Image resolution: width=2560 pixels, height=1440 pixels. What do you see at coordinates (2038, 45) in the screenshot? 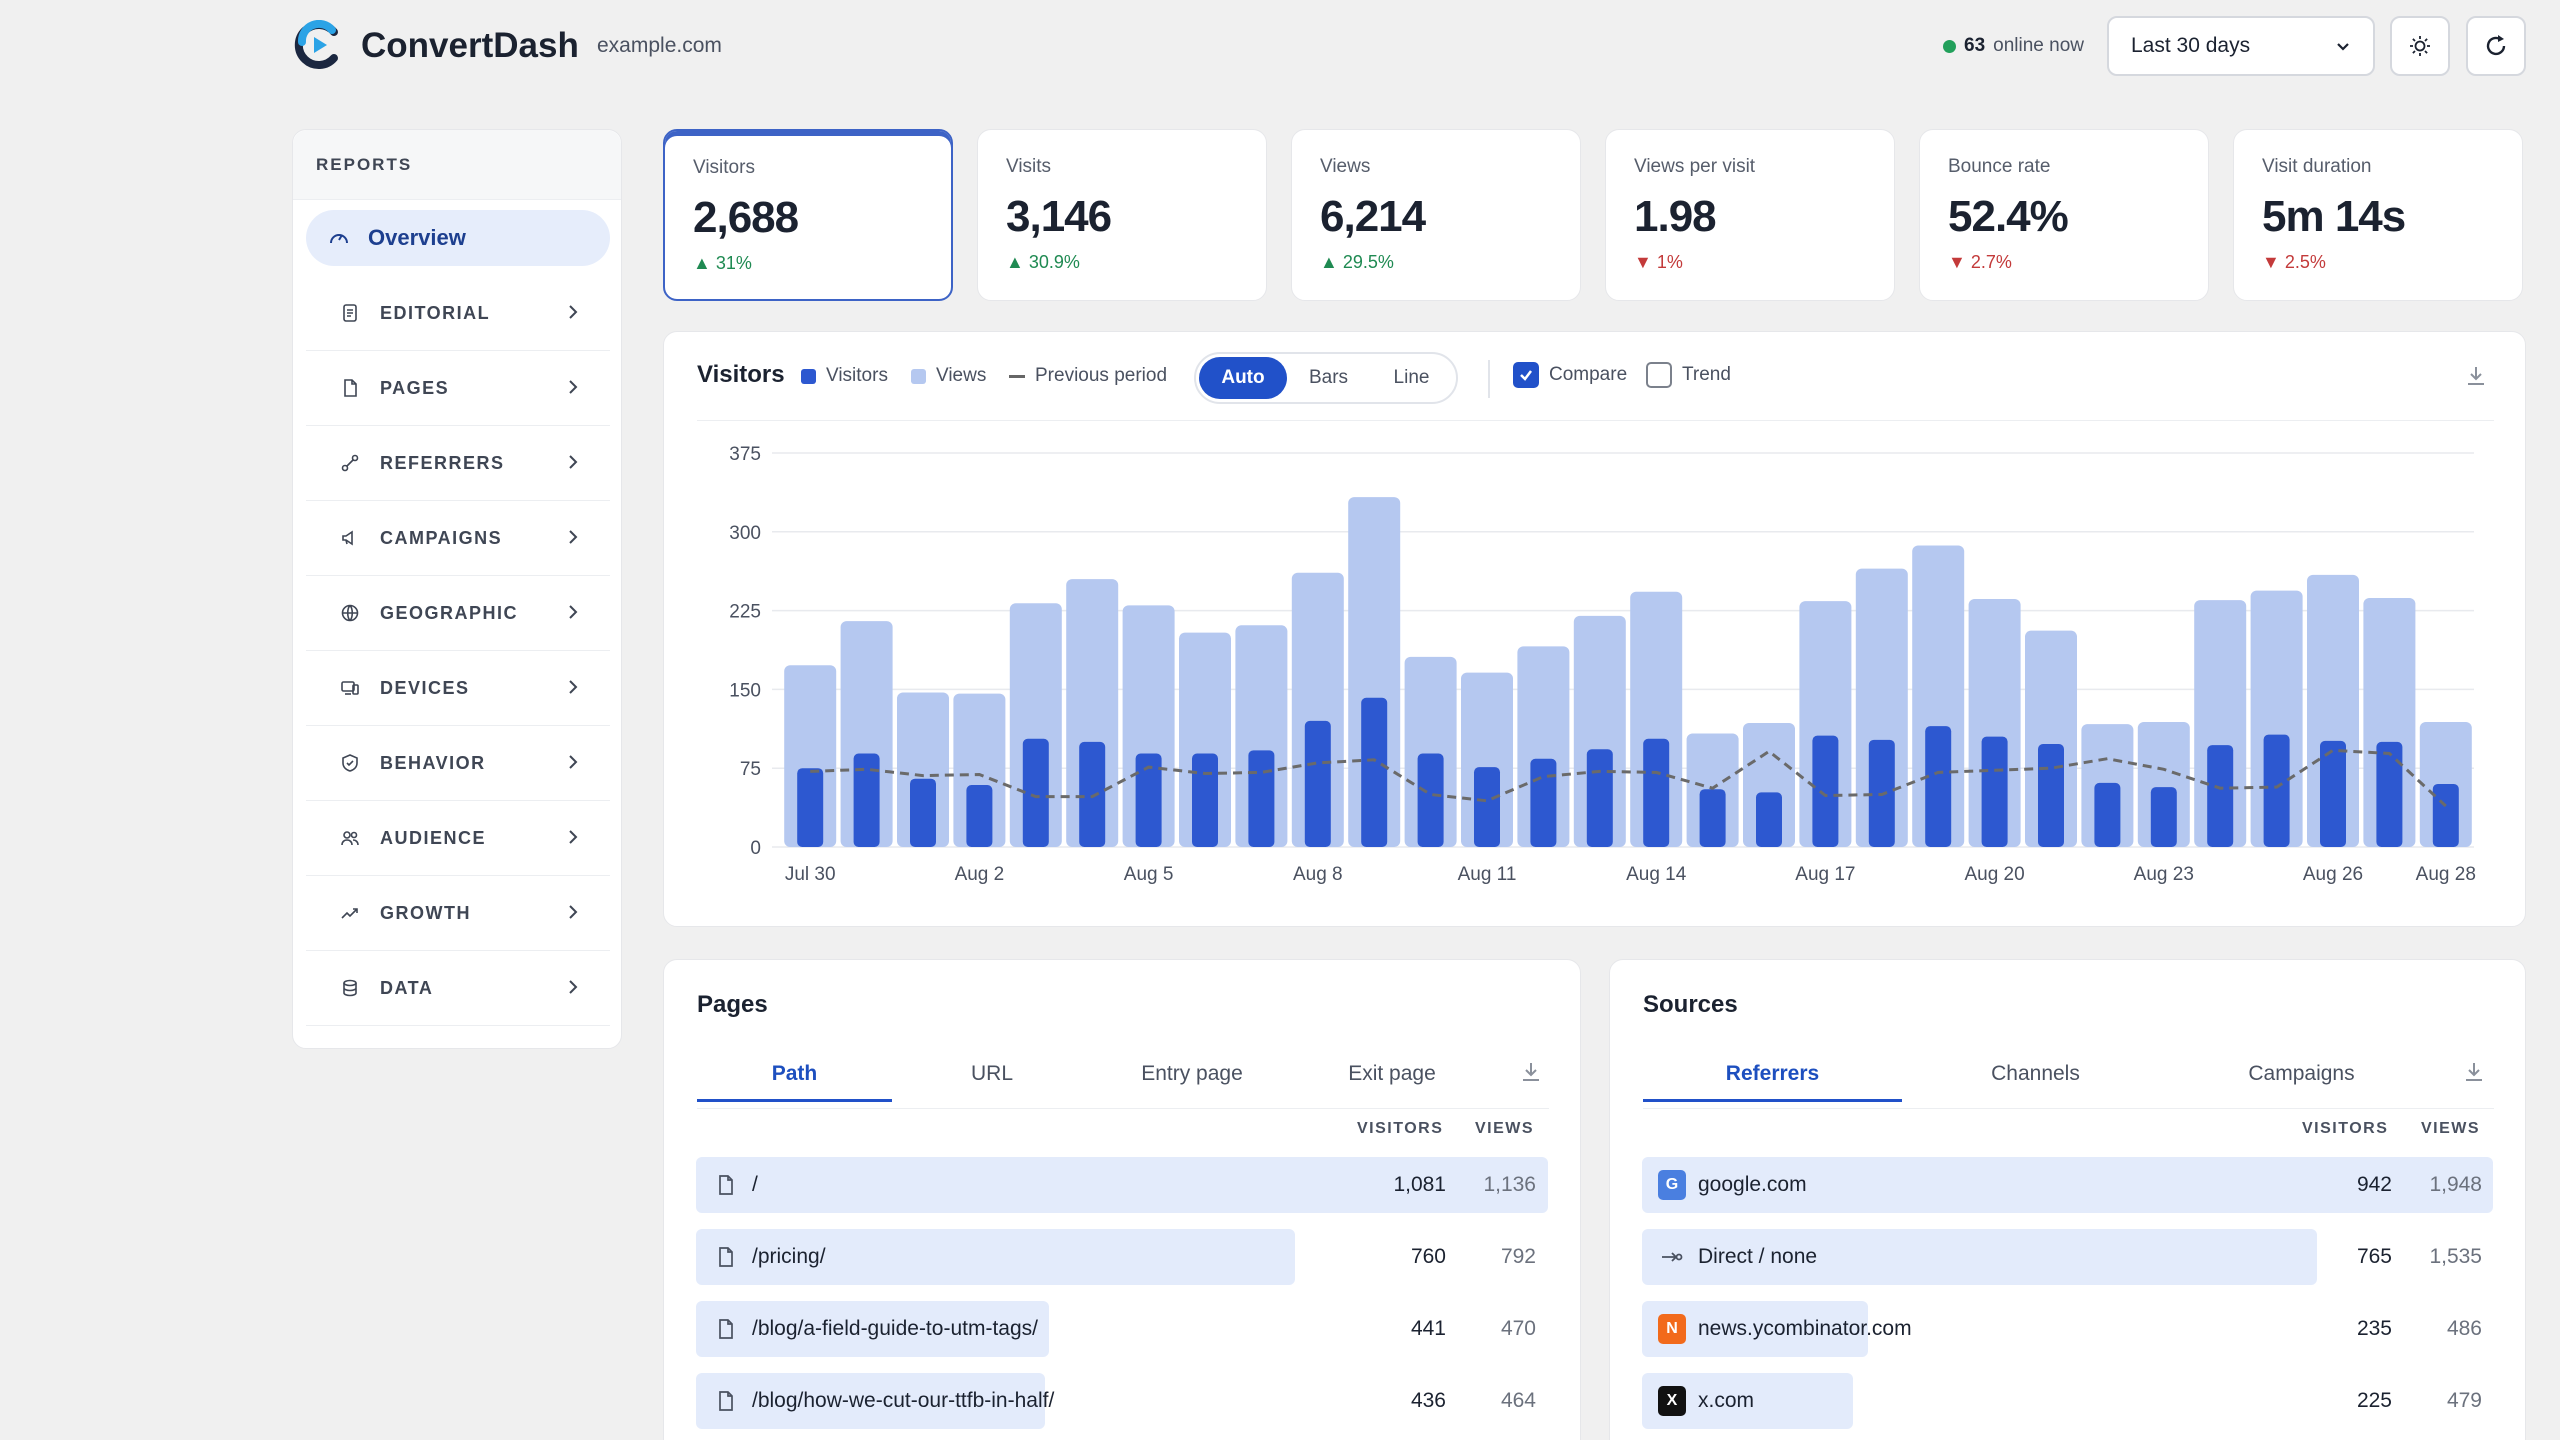
I see `online-label: online now` at bounding box center [2038, 45].